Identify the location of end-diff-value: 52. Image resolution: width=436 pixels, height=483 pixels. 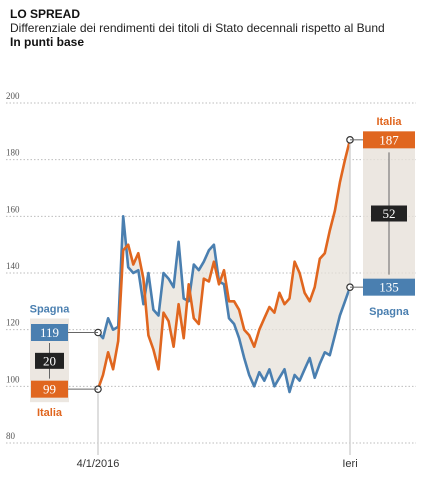
(389, 213).